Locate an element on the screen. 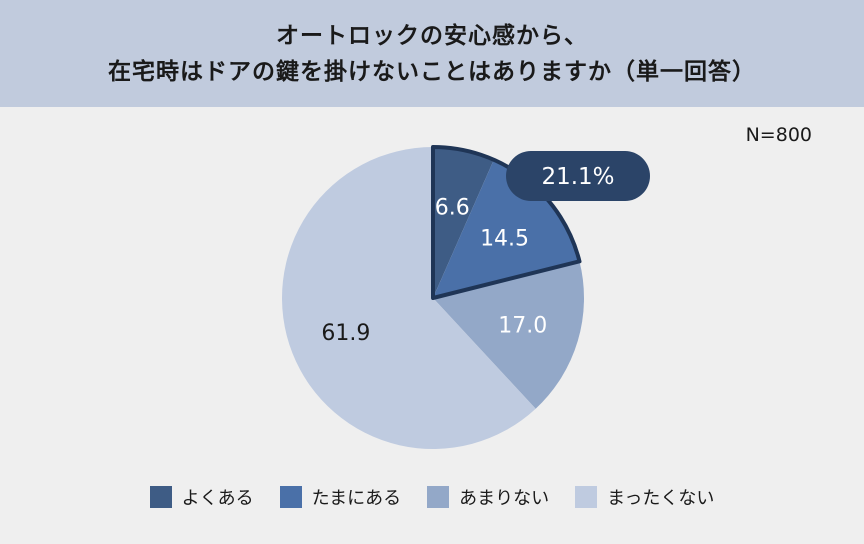 The image size is (864, 544). legend-item-1: よくある is located at coordinates (201, 497).